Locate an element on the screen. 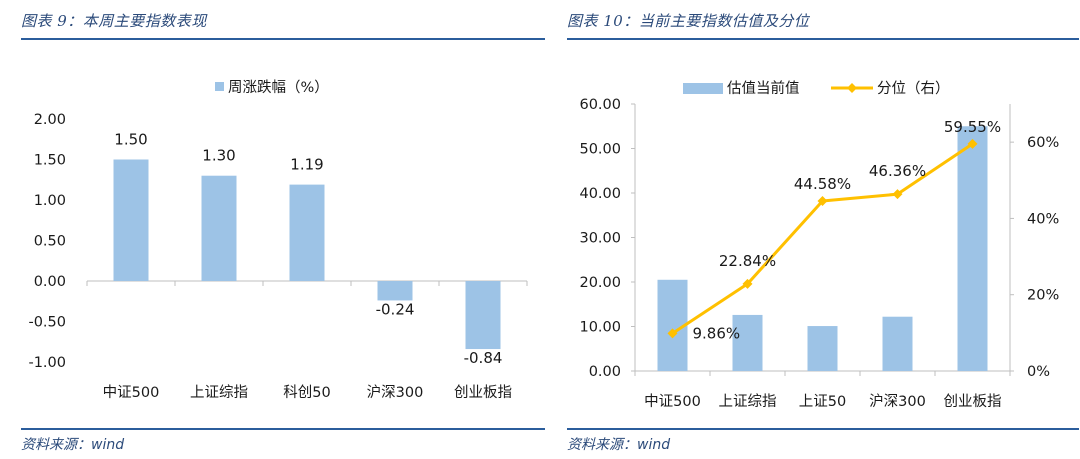 This screenshot has width=1080, height=459. y-tick-label: 1.50 is located at coordinates (50, 161).